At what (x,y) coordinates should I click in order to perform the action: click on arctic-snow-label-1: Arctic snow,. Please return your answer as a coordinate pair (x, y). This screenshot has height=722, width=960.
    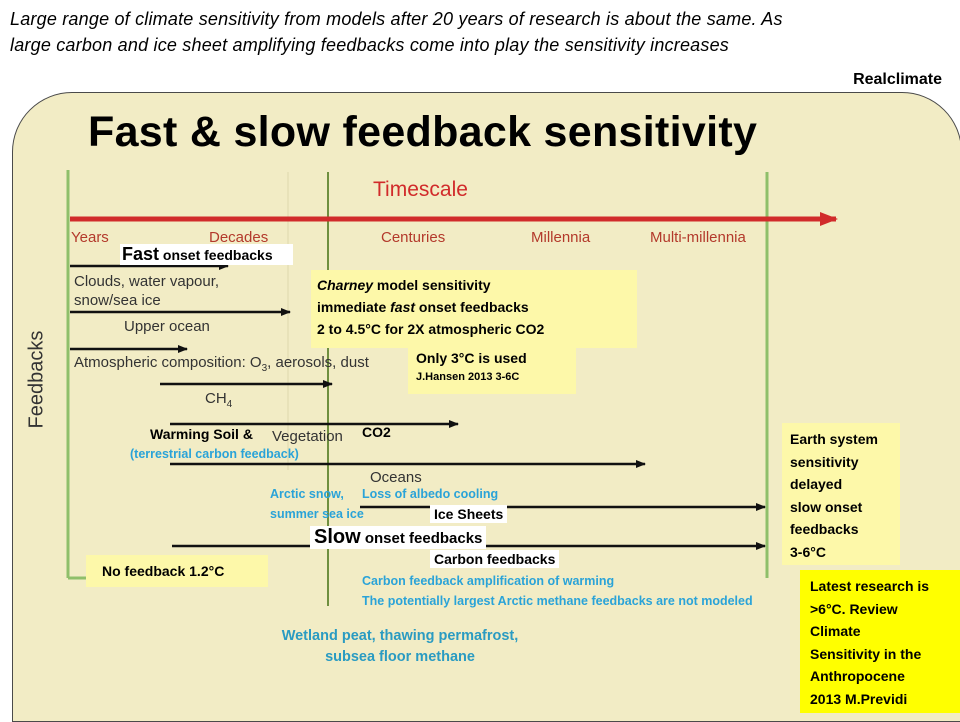
    Looking at the image, I should click on (307, 494).